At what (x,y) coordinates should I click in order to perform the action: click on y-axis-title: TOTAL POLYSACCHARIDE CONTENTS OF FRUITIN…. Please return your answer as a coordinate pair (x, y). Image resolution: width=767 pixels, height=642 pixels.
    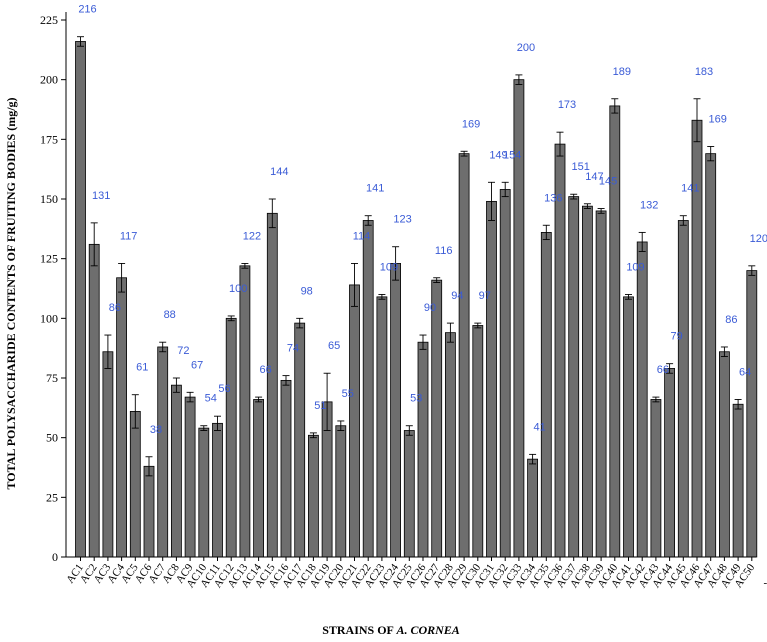
    Looking at the image, I should click on (11, 293).